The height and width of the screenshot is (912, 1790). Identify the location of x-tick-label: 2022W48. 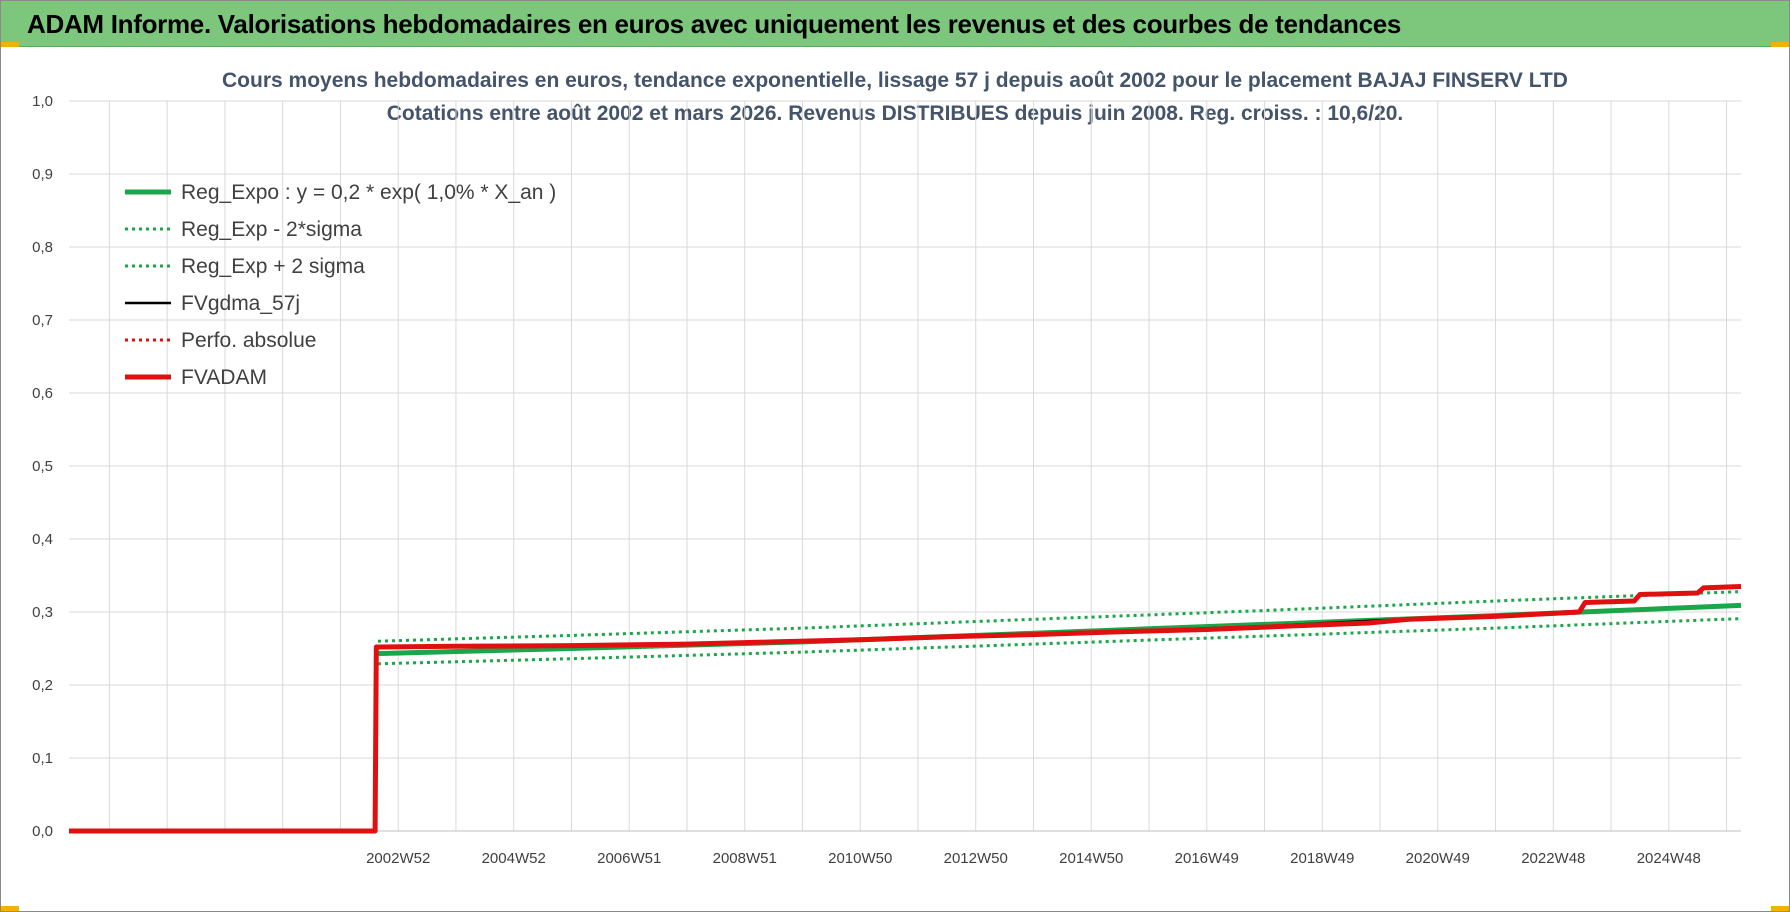
(1553, 858).